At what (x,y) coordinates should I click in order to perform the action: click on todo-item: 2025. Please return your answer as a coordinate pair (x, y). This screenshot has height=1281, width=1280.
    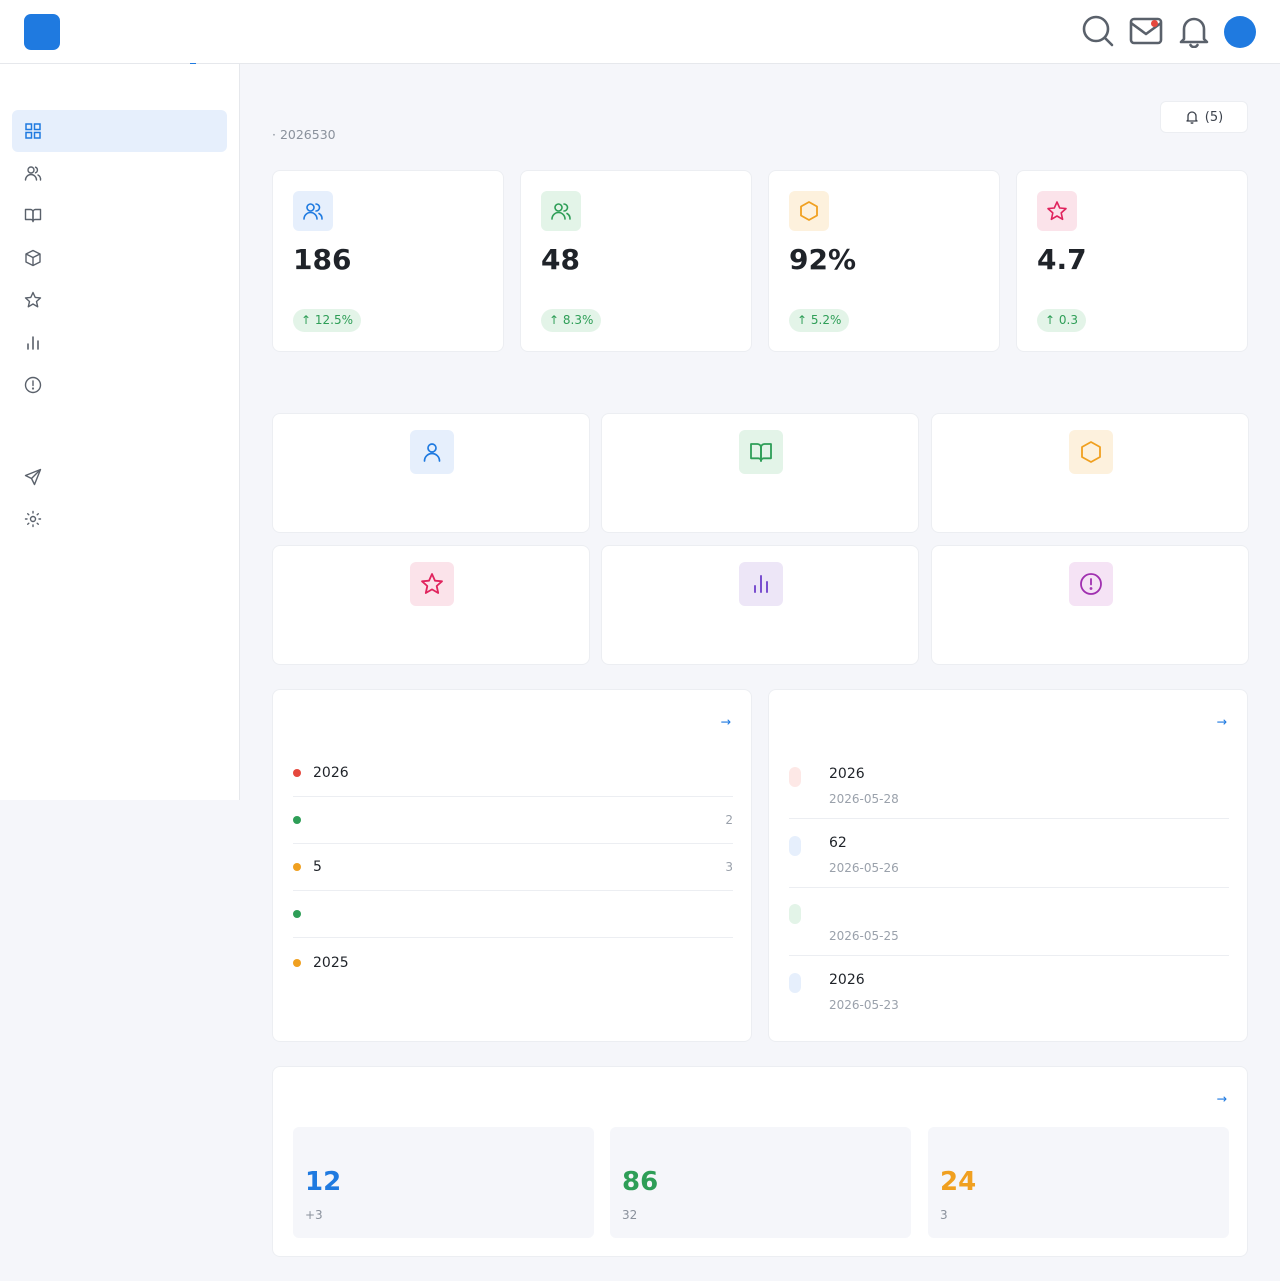
    Looking at the image, I should click on (513, 962).